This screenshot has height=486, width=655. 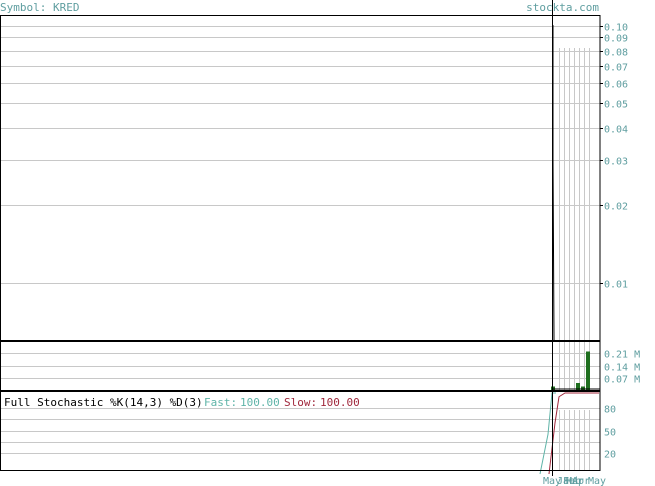 What do you see at coordinates (572, 481) in the screenshot?
I see `x-axis-tick-label: Feb` at bounding box center [572, 481].